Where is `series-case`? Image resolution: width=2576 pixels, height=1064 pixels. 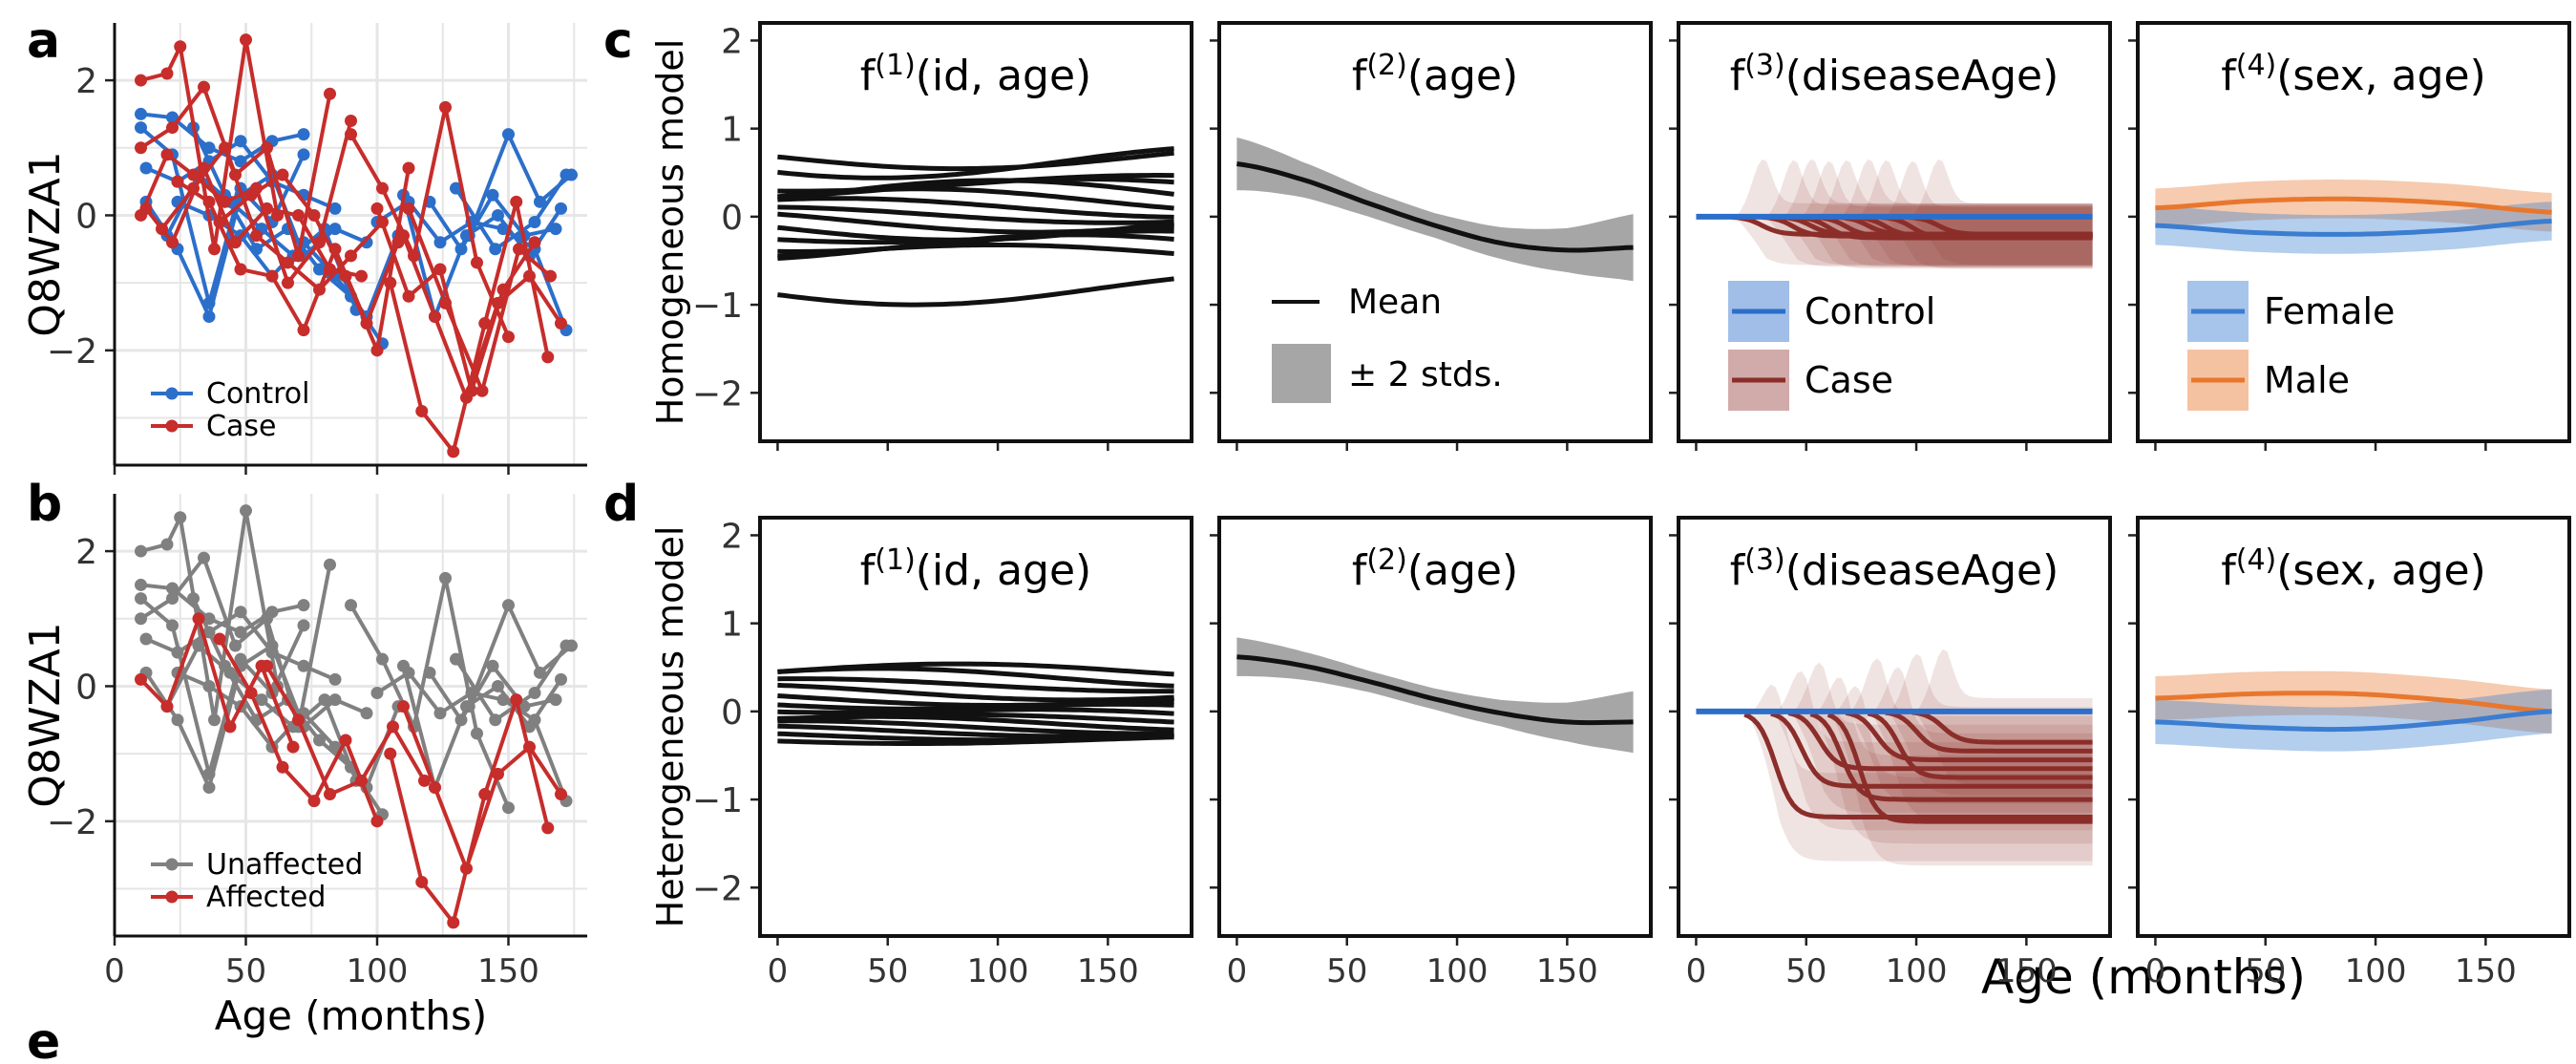
series-case is located at coordinates (351, 246).